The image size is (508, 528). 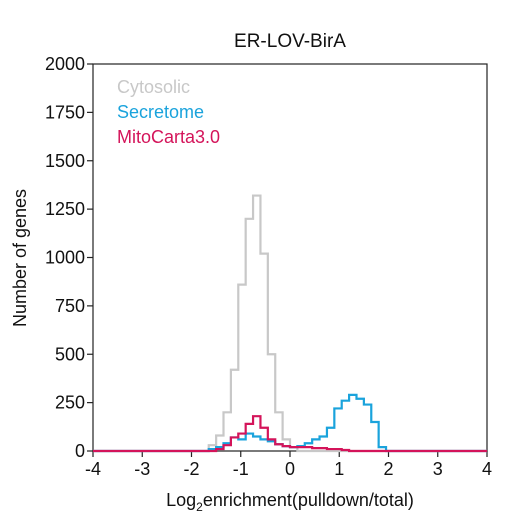 What do you see at coordinates (388, 469) in the screenshot?
I see `x-tick-label: 2` at bounding box center [388, 469].